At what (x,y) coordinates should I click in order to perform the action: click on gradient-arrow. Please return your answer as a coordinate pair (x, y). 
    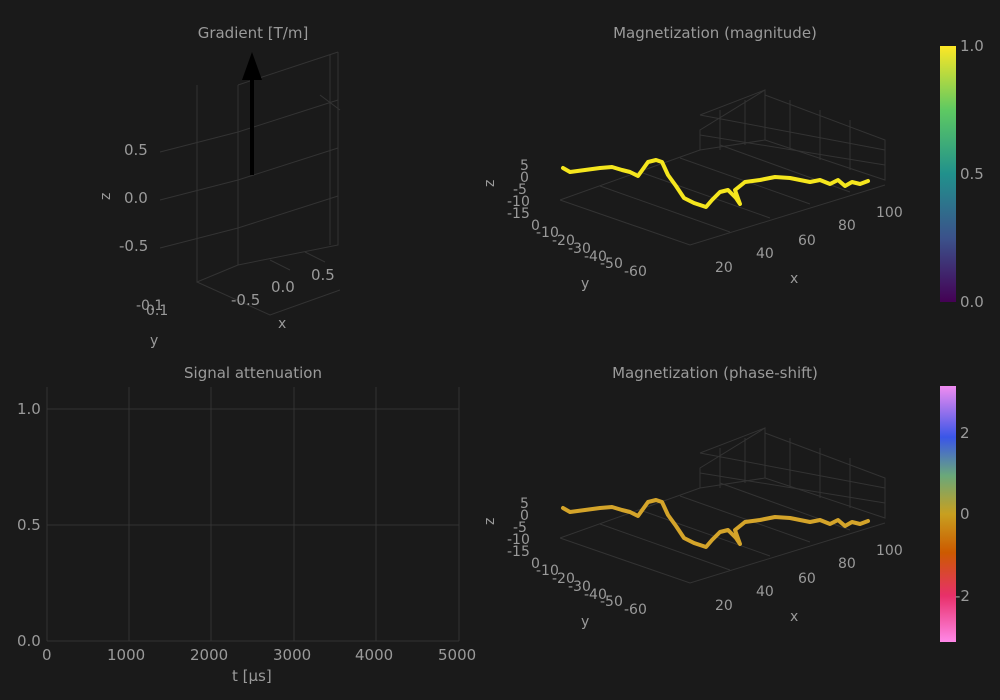
    Looking at the image, I should click on (252, 113).